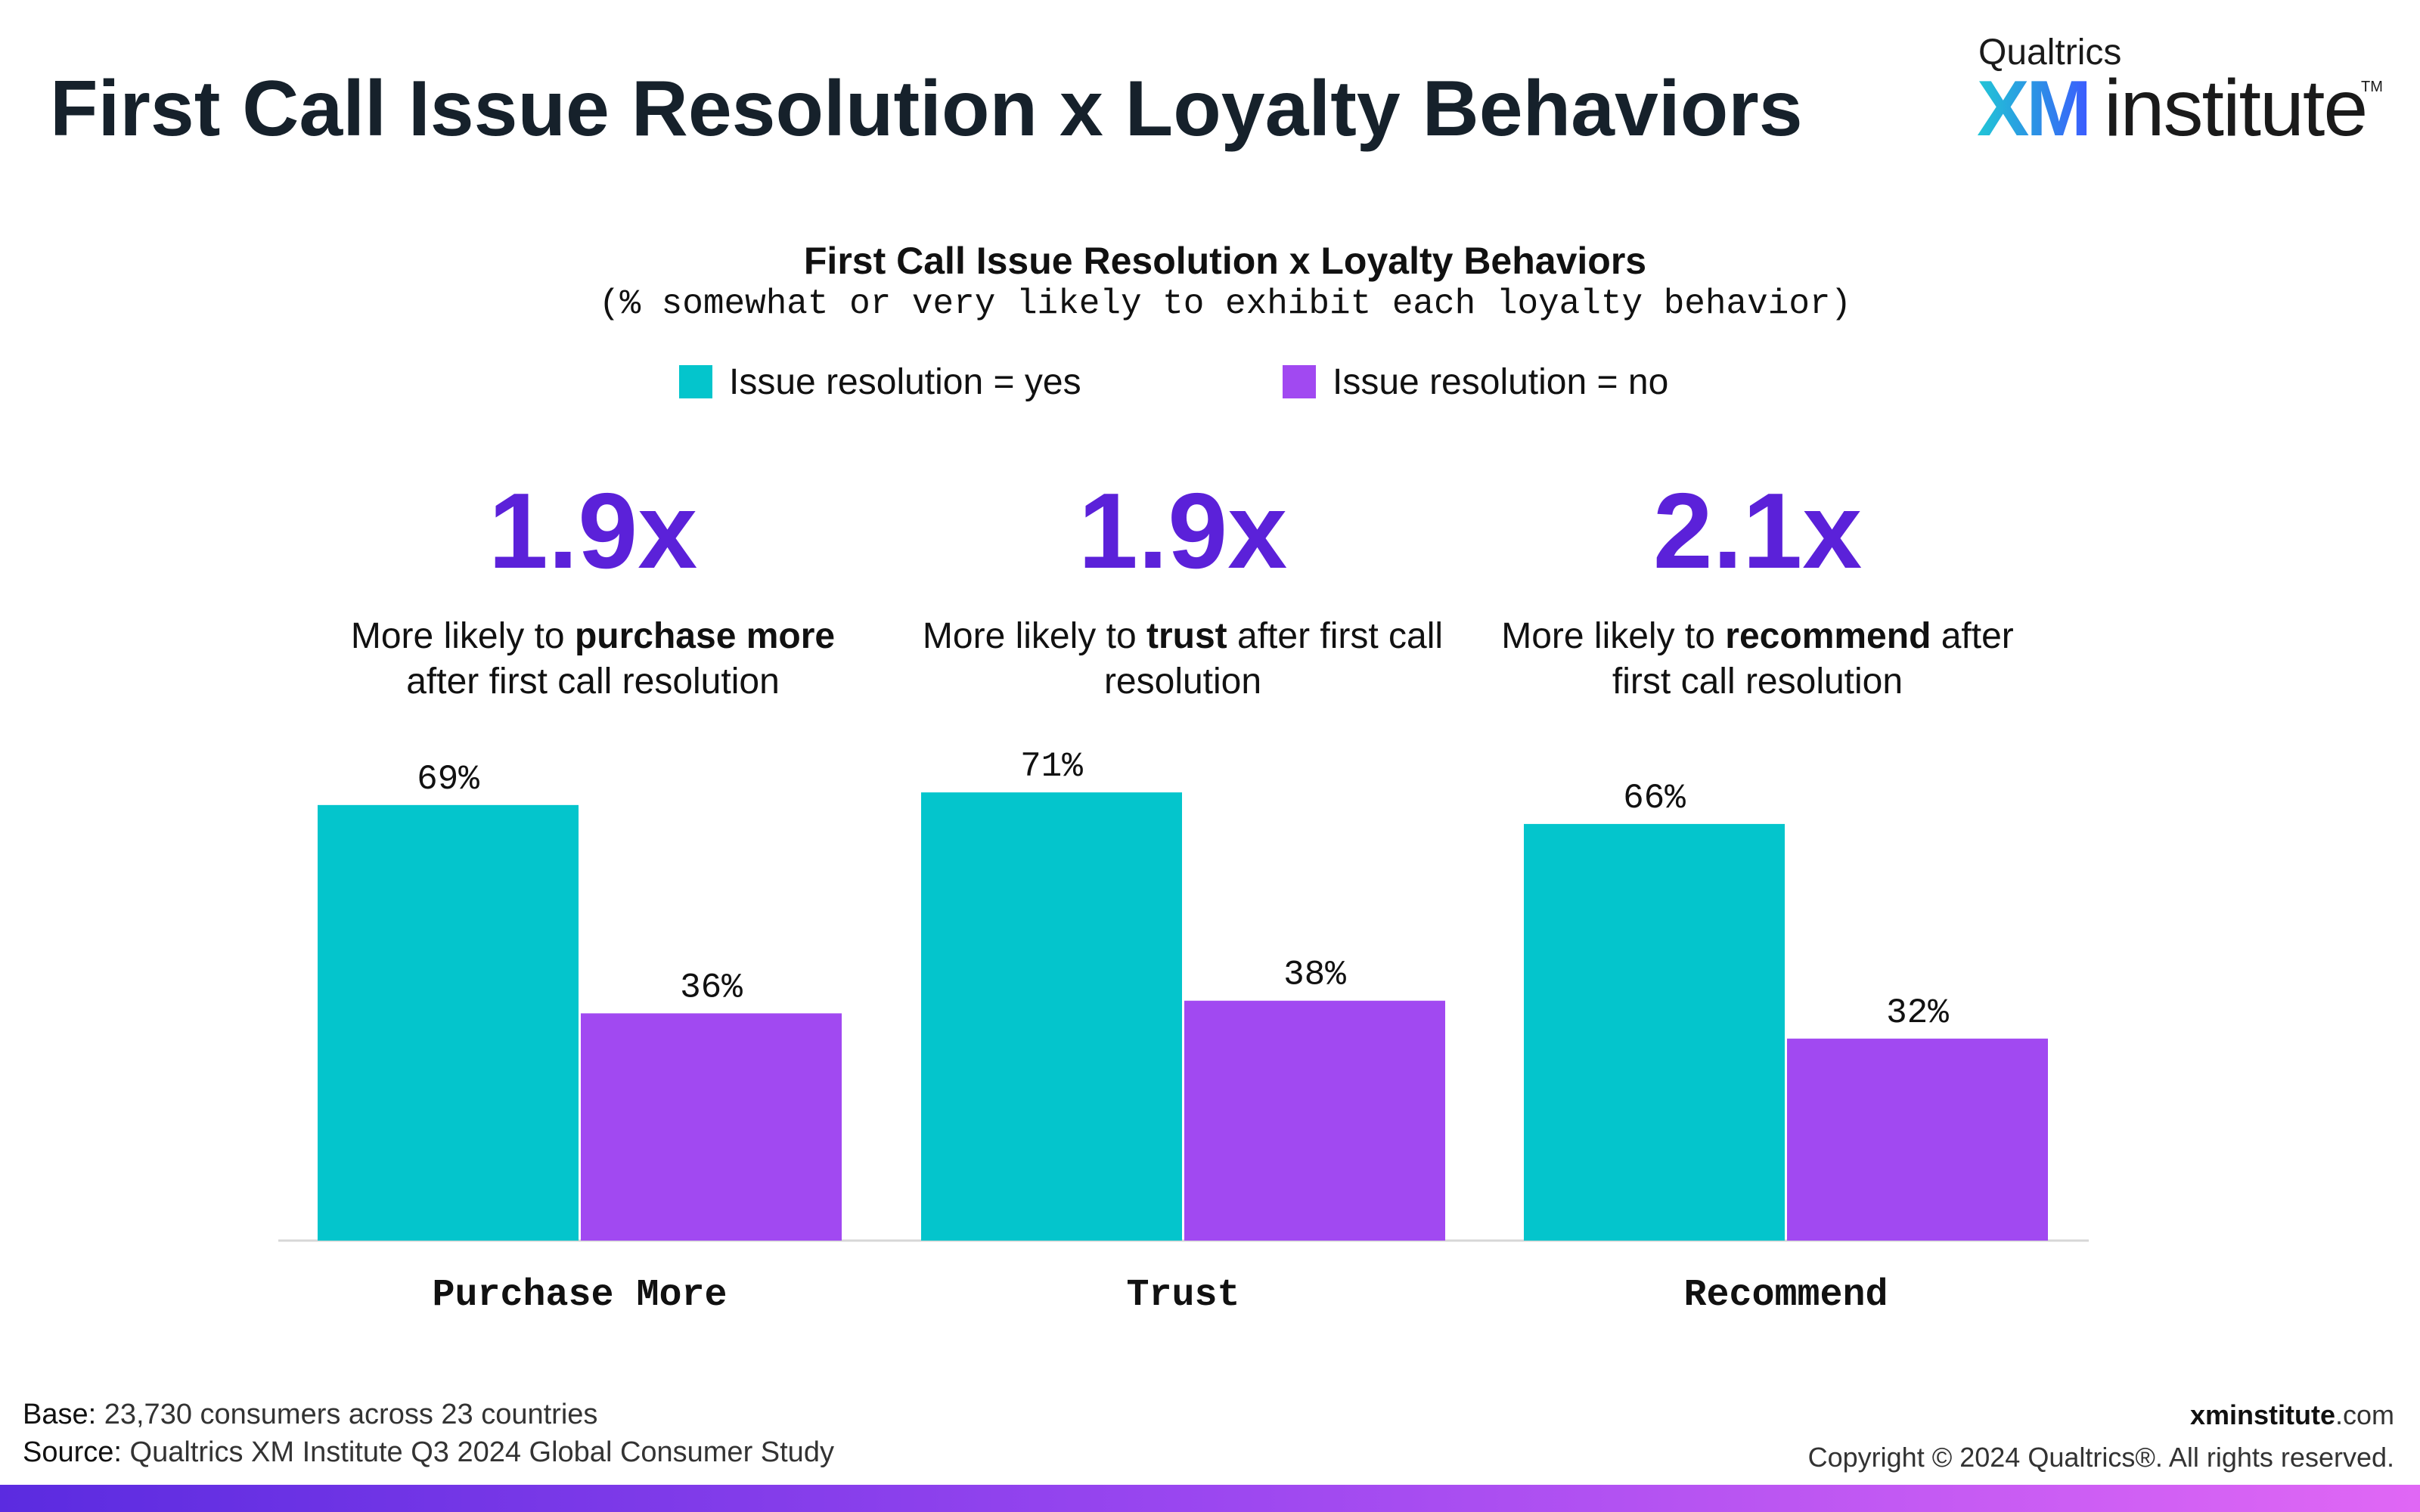 The height and width of the screenshot is (1512, 2420). I want to click on logo-qualtrics-text: Qualtrics, so click(2050, 53).